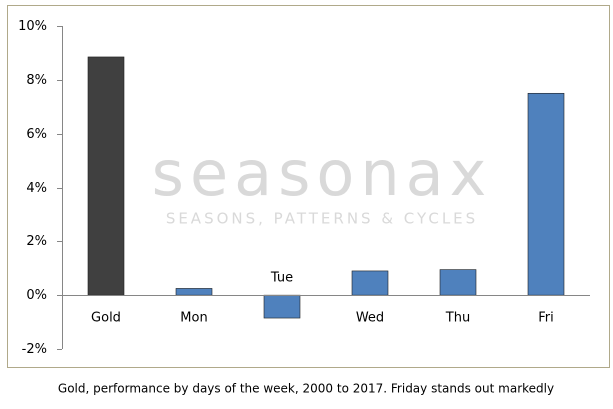  I want to click on x-tick-label: Gold, so click(106, 318).